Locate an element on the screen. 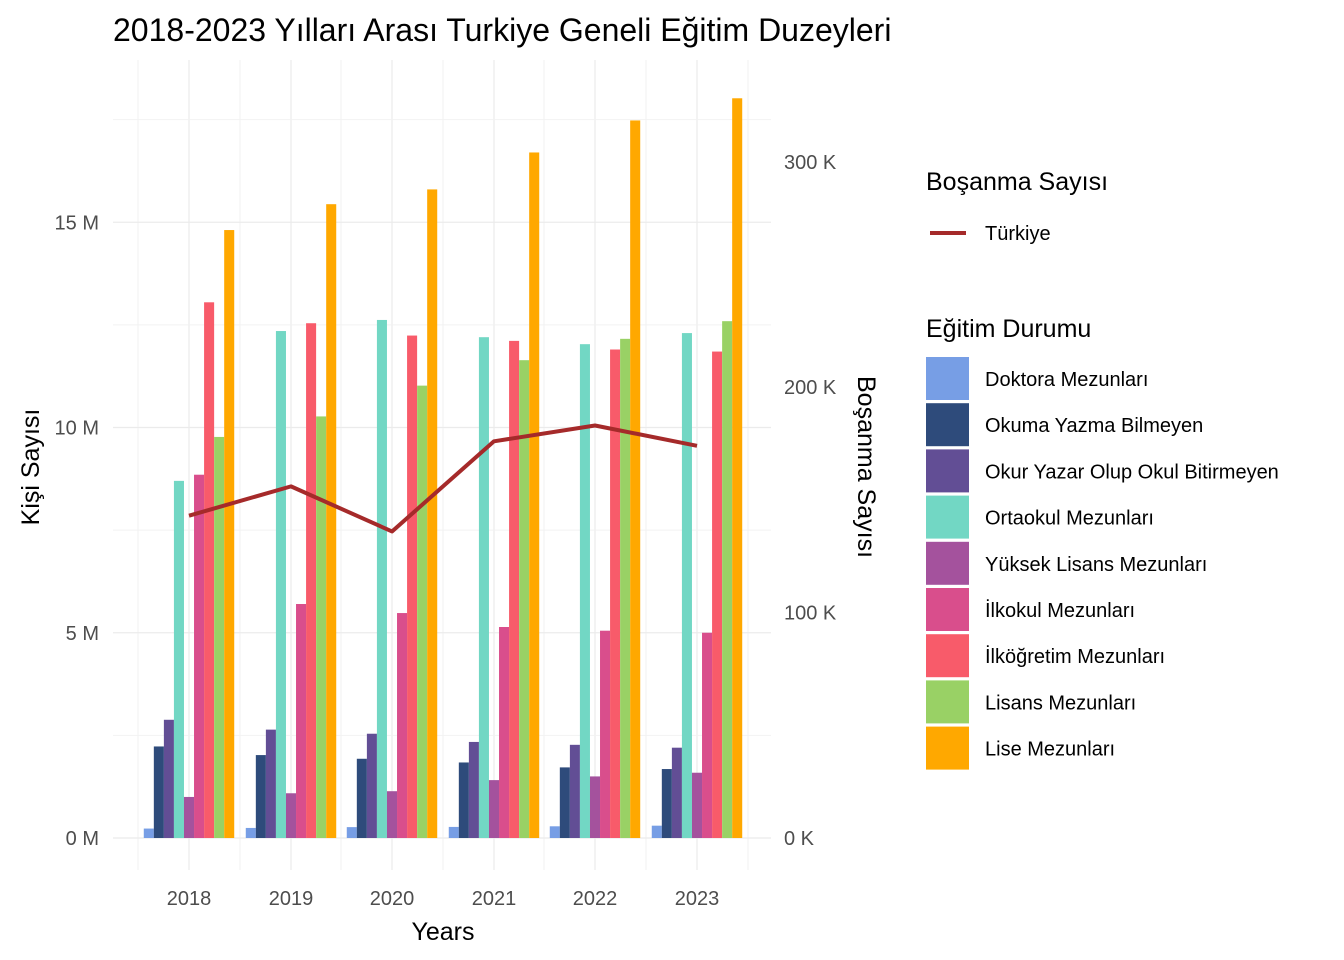 This screenshot has width=1344, height=960. legend-label: İlköğretim Mezunları is located at coordinates (1075, 656).